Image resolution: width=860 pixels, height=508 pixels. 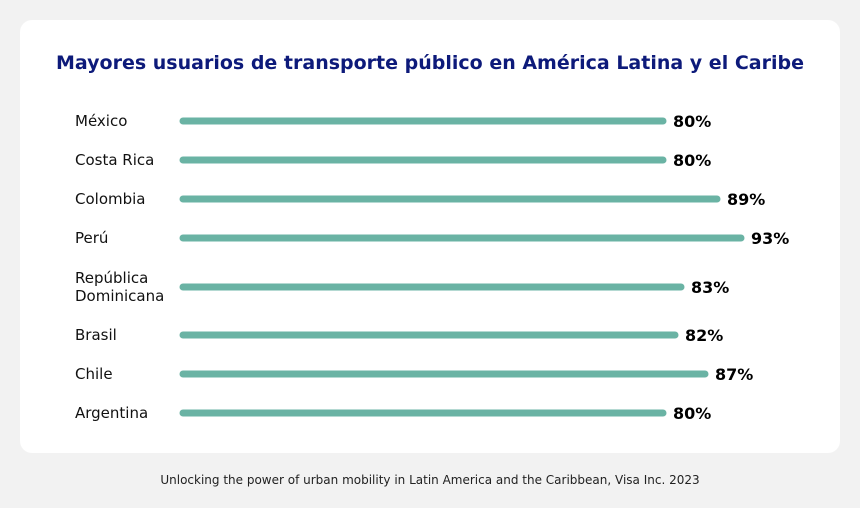 I want to click on category-label: Chile, so click(x=94, y=374).